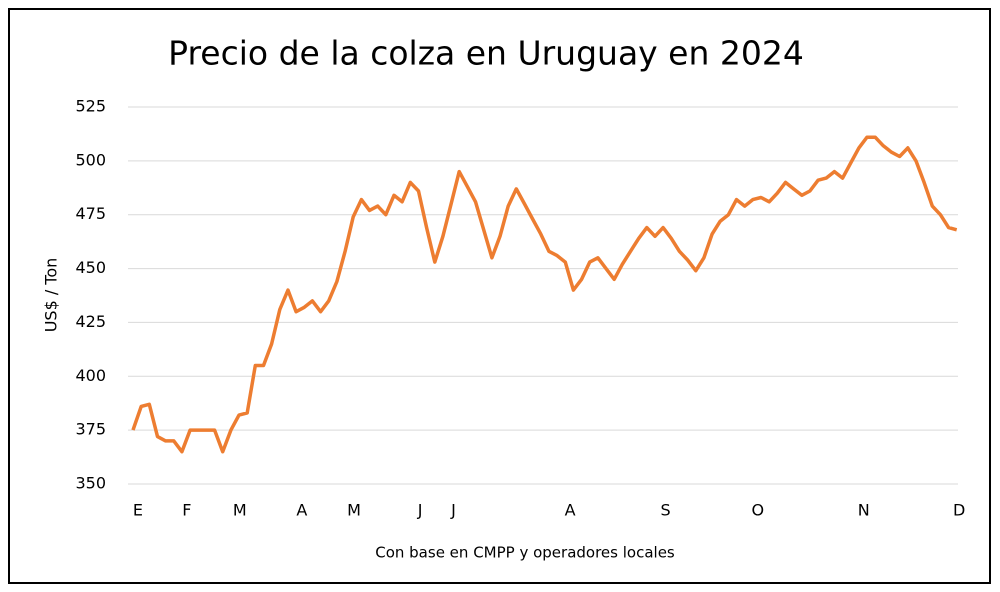 This screenshot has width=1000, height=592. What do you see at coordinates (757, 510) in the screenshot?
I see `x-tick-label: O` at bounding box center [757, 510].